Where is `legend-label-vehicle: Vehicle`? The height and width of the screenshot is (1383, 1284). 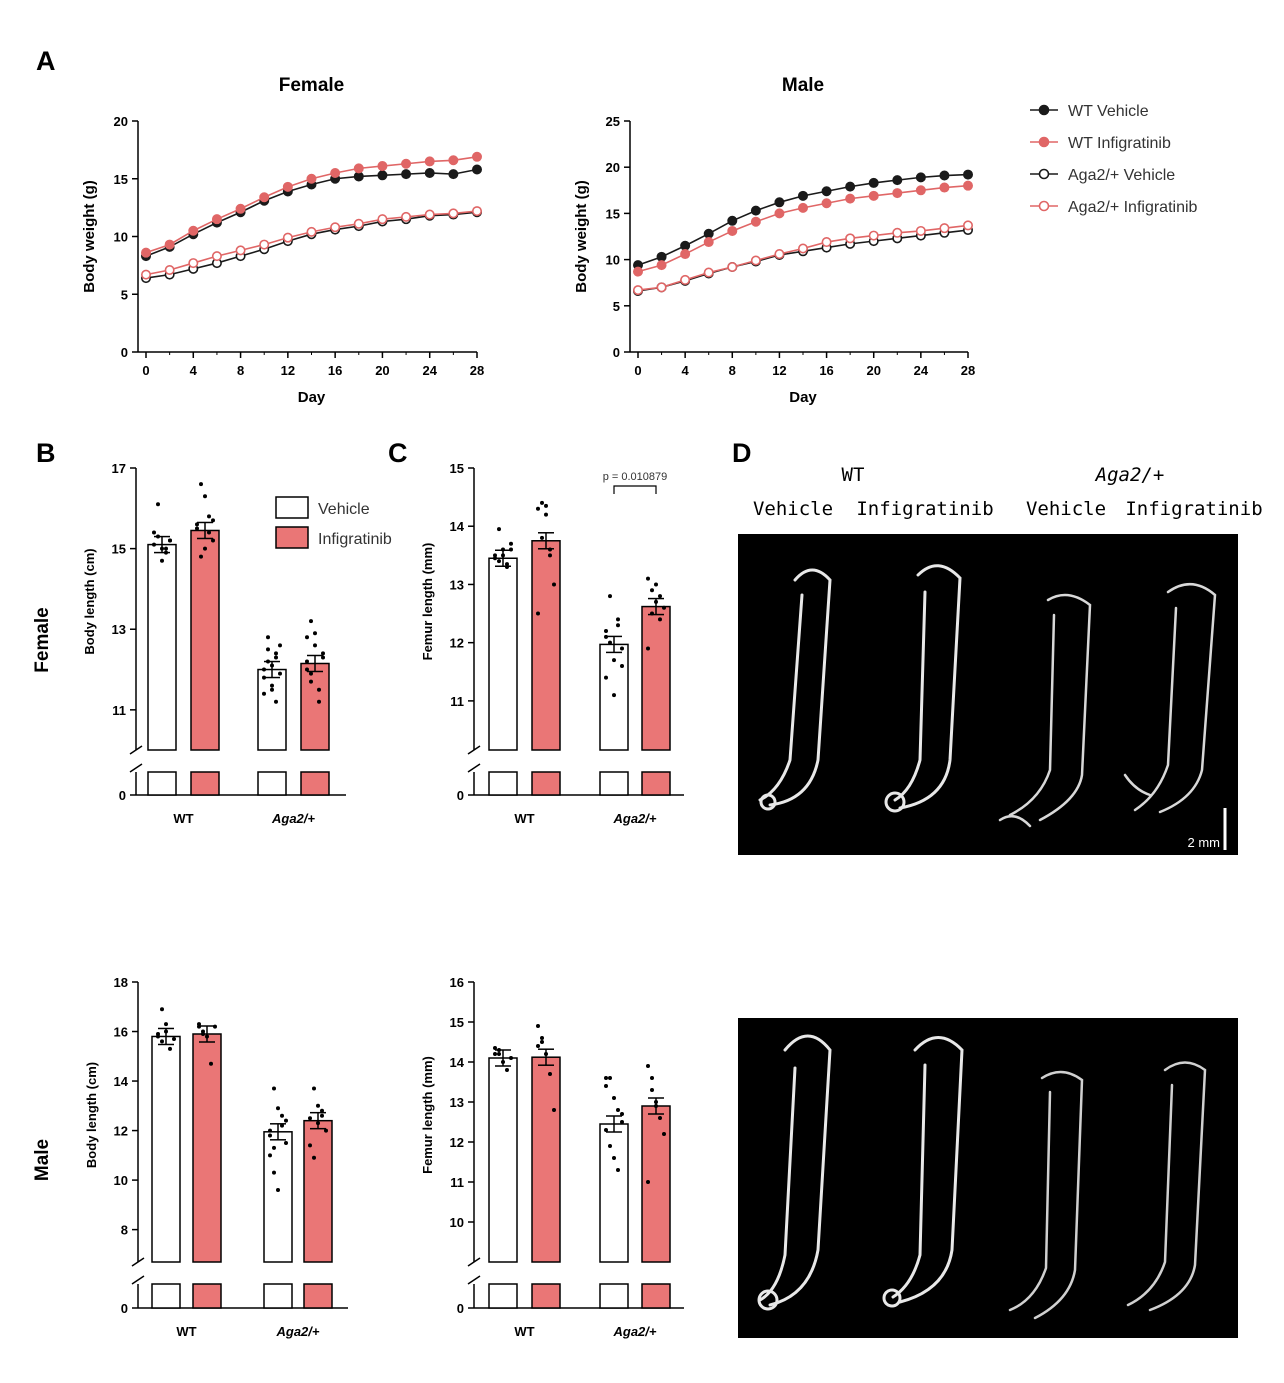
legend-label-vehicle: Vehicle is located at coordinates (344, 509).